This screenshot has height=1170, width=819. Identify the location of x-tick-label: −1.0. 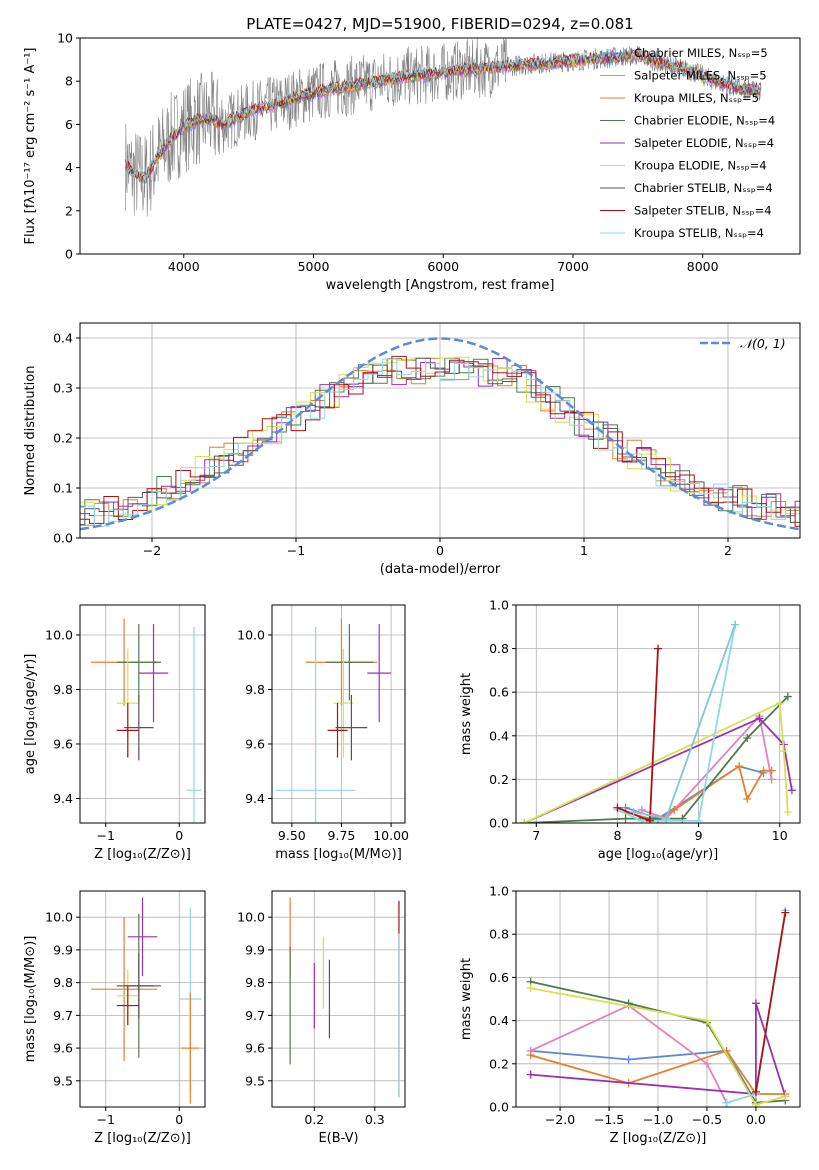
(658, 1119).